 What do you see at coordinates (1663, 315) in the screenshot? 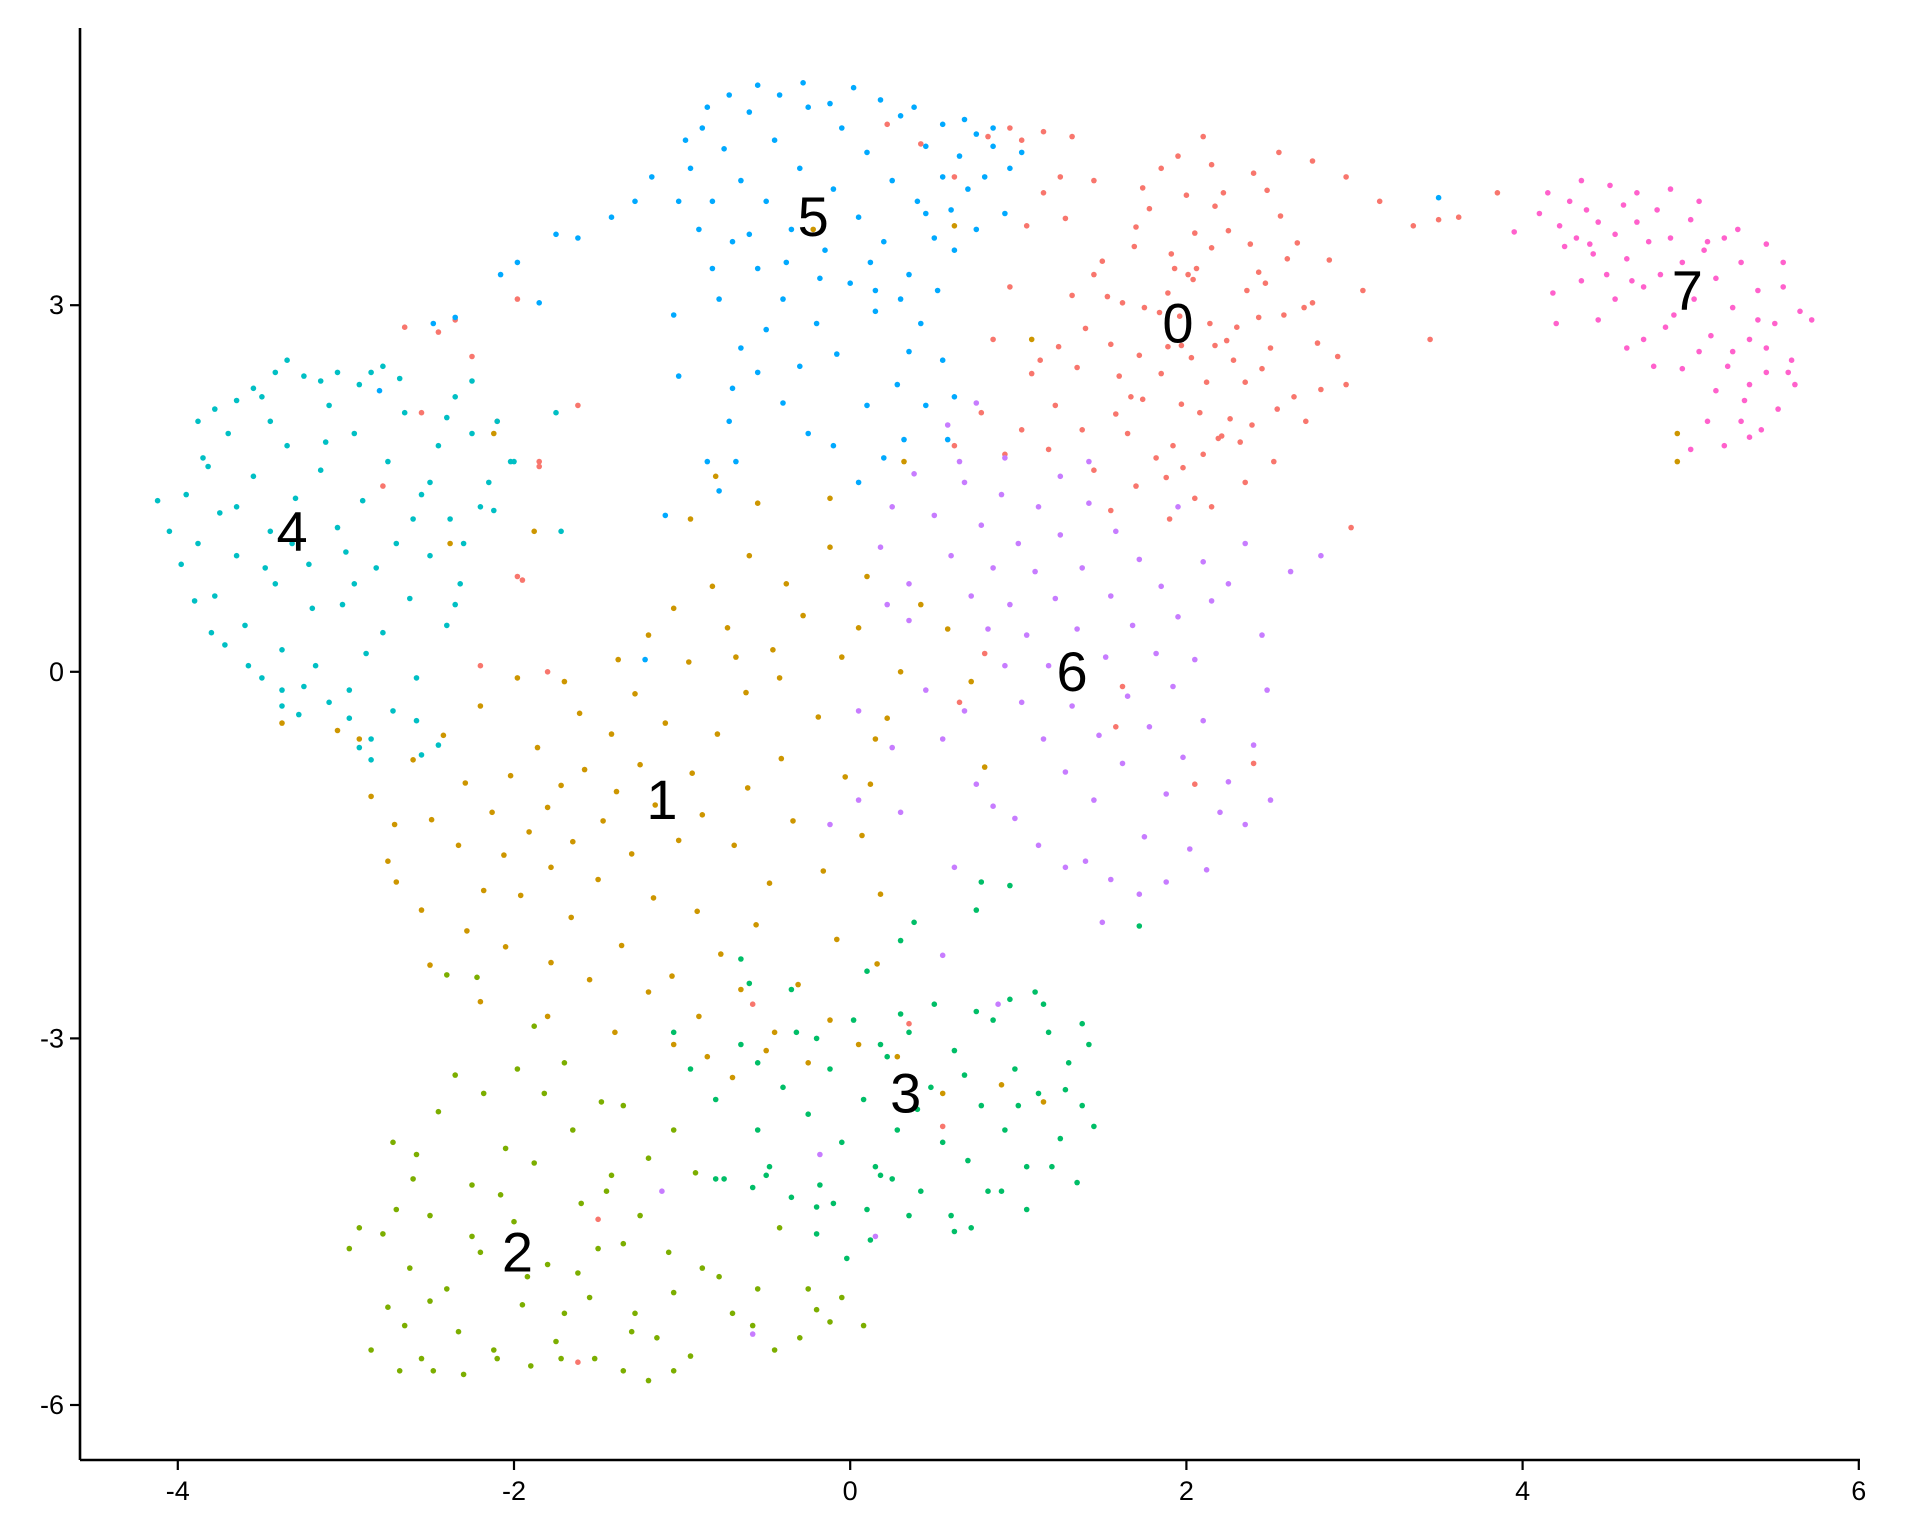
I see `cluster-7-points` at bounding box center [1663, 315].